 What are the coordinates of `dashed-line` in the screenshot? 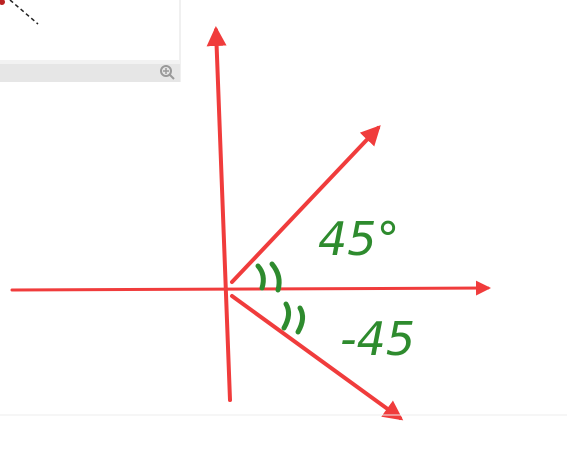 It's located at (24, 12).